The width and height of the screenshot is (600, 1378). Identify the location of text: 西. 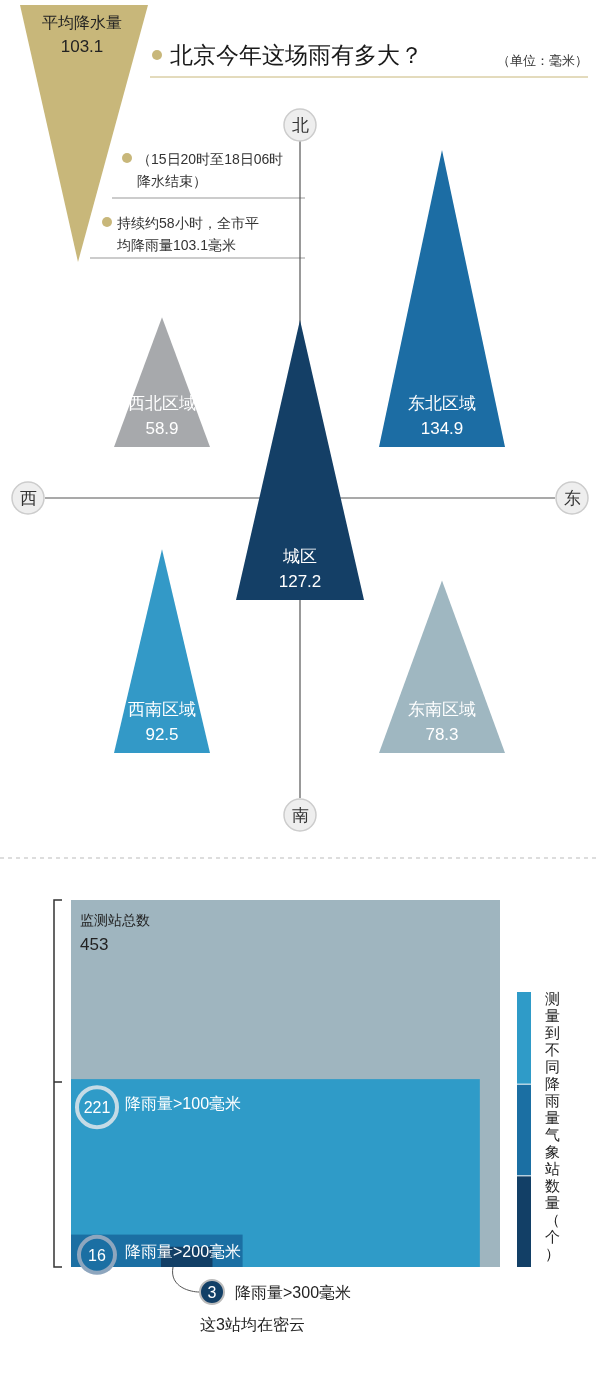
(28, 498).